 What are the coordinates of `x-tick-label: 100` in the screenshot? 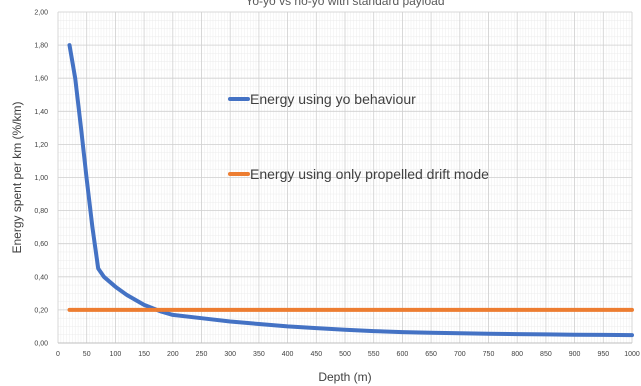 It's located at (116, 354).